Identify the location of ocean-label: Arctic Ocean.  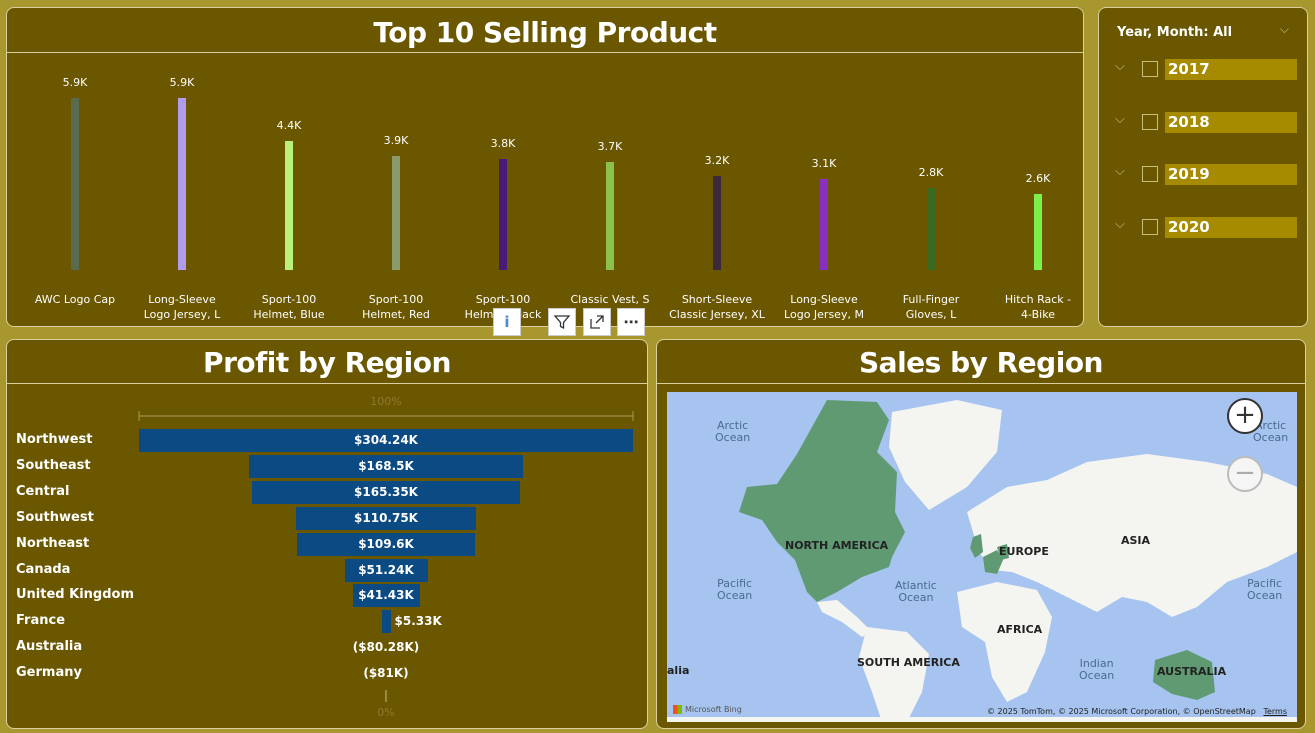
(1271, 431).